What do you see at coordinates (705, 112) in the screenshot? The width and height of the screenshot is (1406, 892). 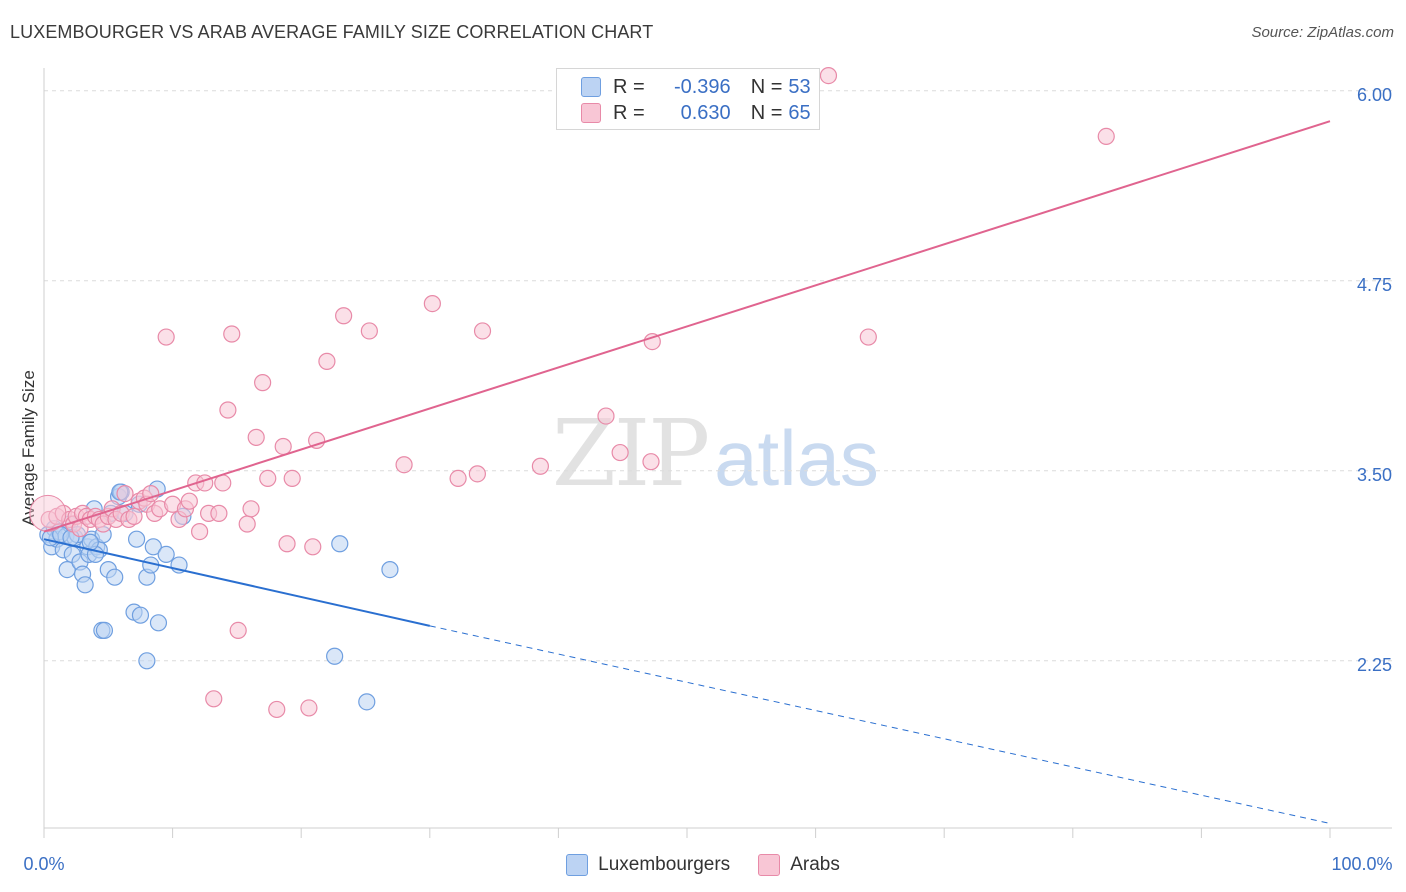 I see `legend-r-value: 0.630` at bounding box center [705, 112].